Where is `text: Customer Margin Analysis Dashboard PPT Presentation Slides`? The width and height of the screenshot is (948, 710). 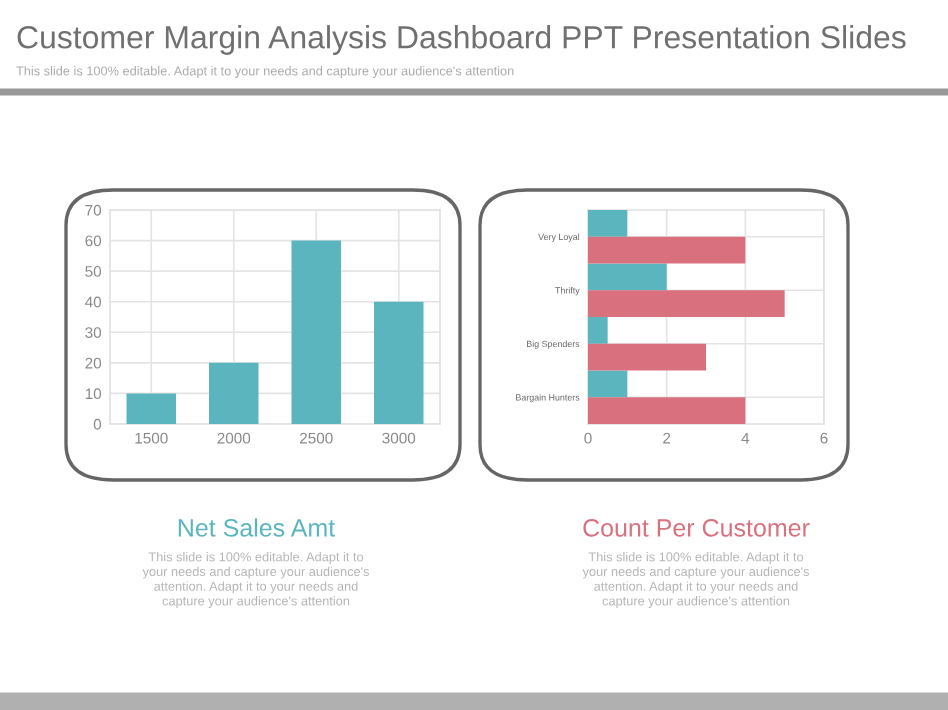
text: Customer Margin Analysis Dashboard PPT Presentation Slides is located at coordinates (461, 40).